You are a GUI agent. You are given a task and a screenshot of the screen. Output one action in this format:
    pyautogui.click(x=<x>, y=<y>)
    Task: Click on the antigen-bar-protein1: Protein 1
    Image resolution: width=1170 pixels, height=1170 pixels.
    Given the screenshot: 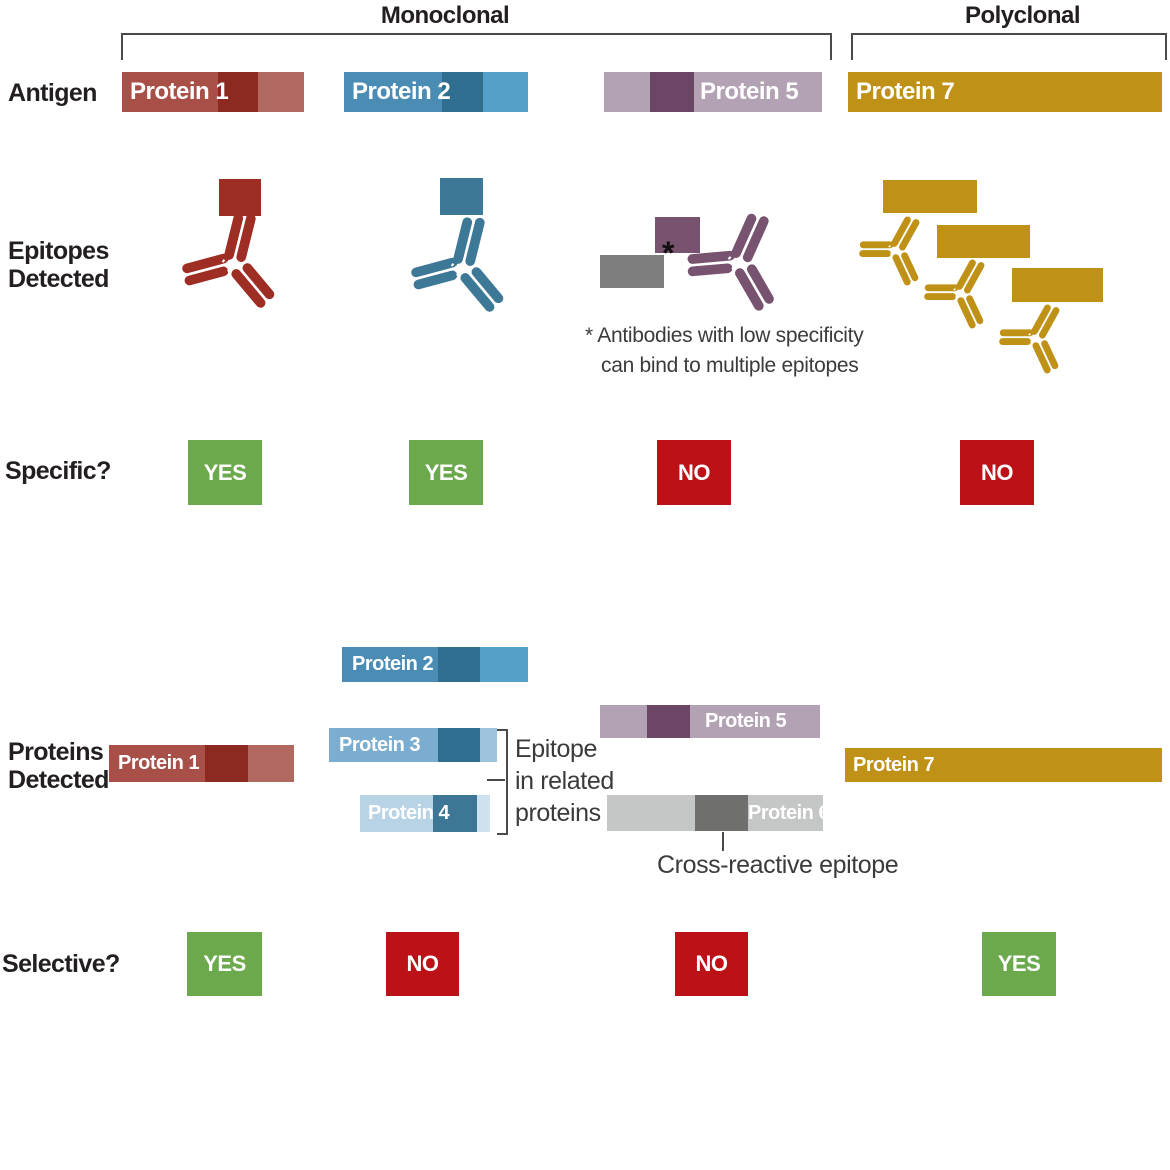 What is the action you would take?
    pyautogui.click(x=213, y=92)
    